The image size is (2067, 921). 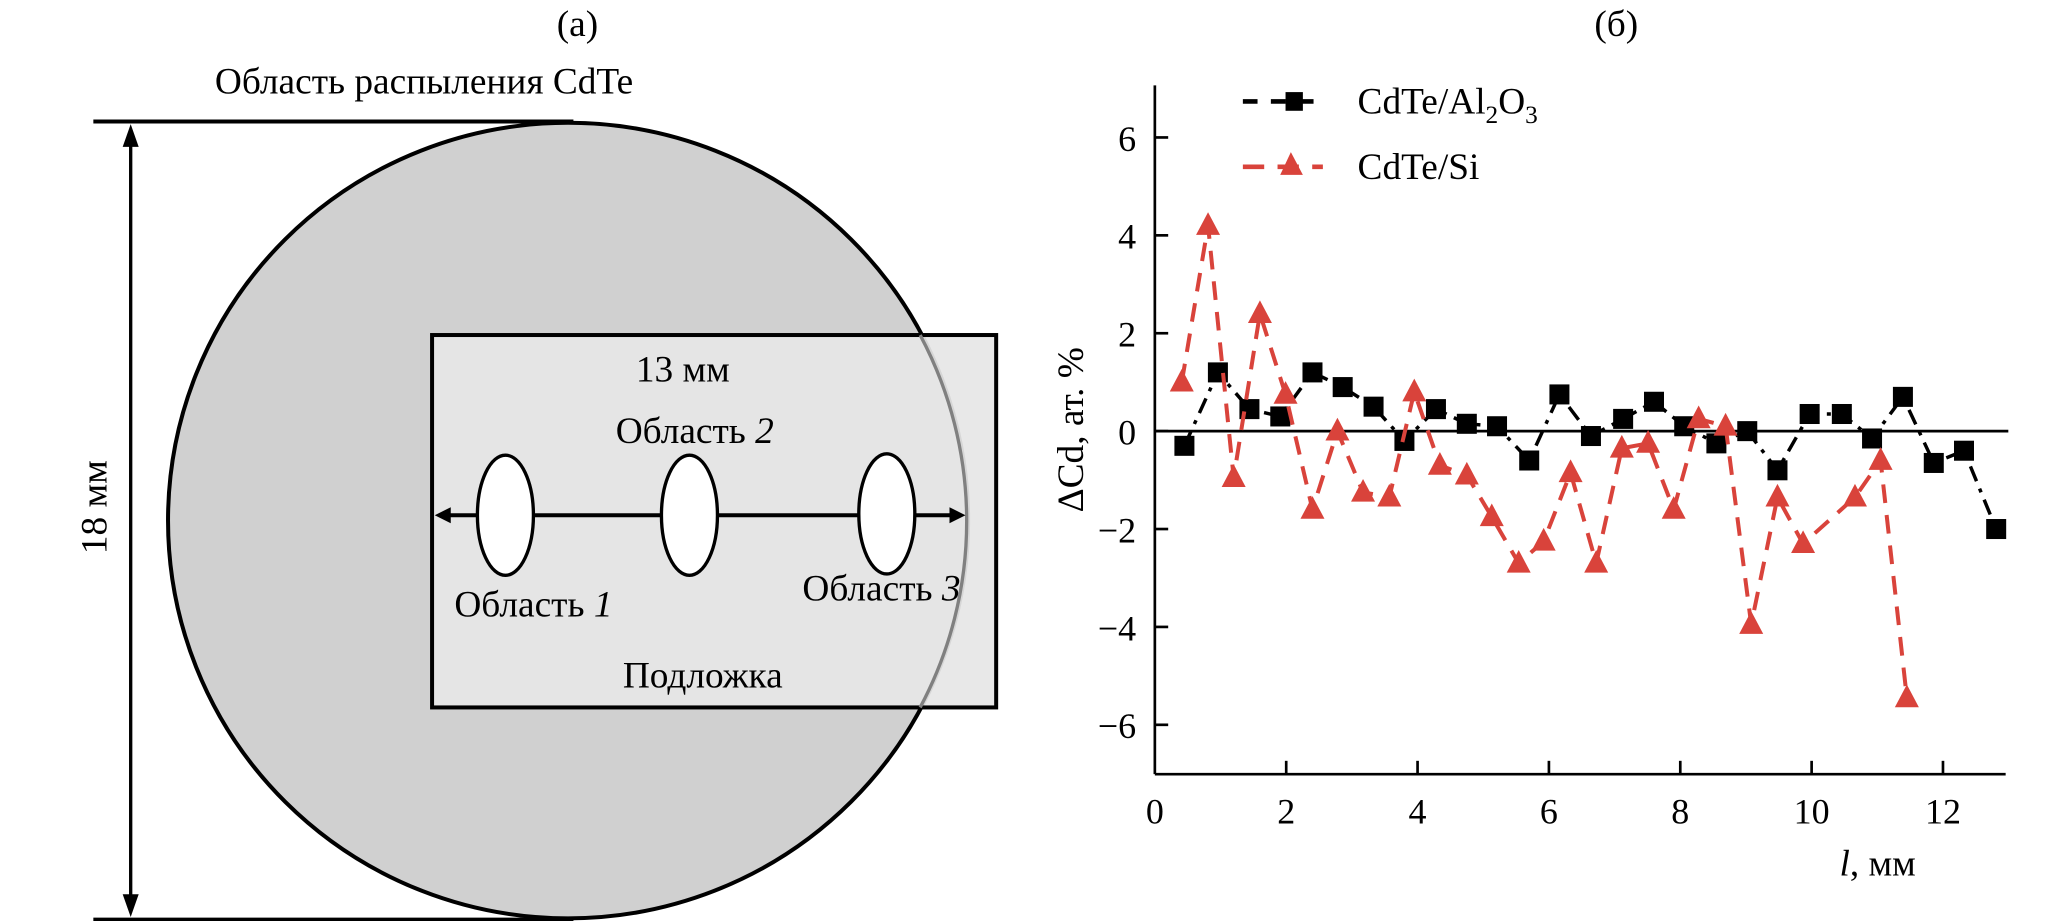 I want to click on sputter-area-edge-overlay, so click(x=943, y=521).